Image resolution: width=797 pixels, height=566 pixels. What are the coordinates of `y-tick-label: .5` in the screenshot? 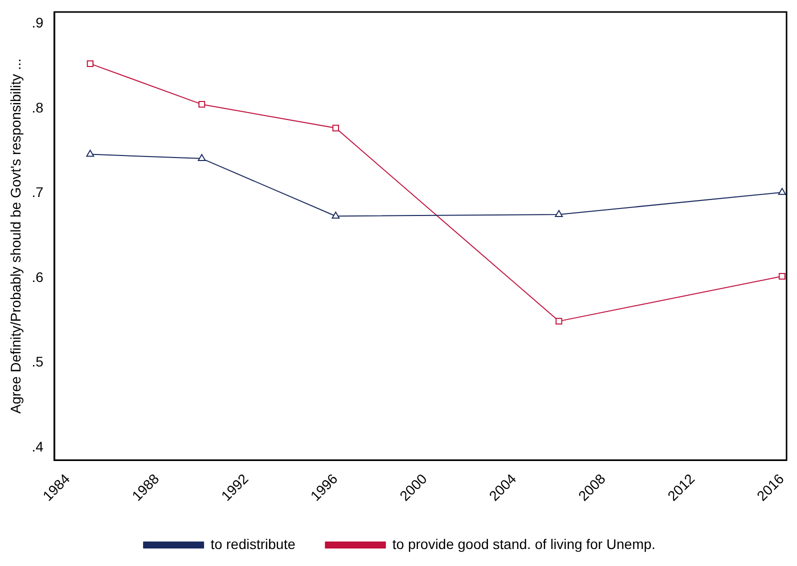 It's located at (38, 362).